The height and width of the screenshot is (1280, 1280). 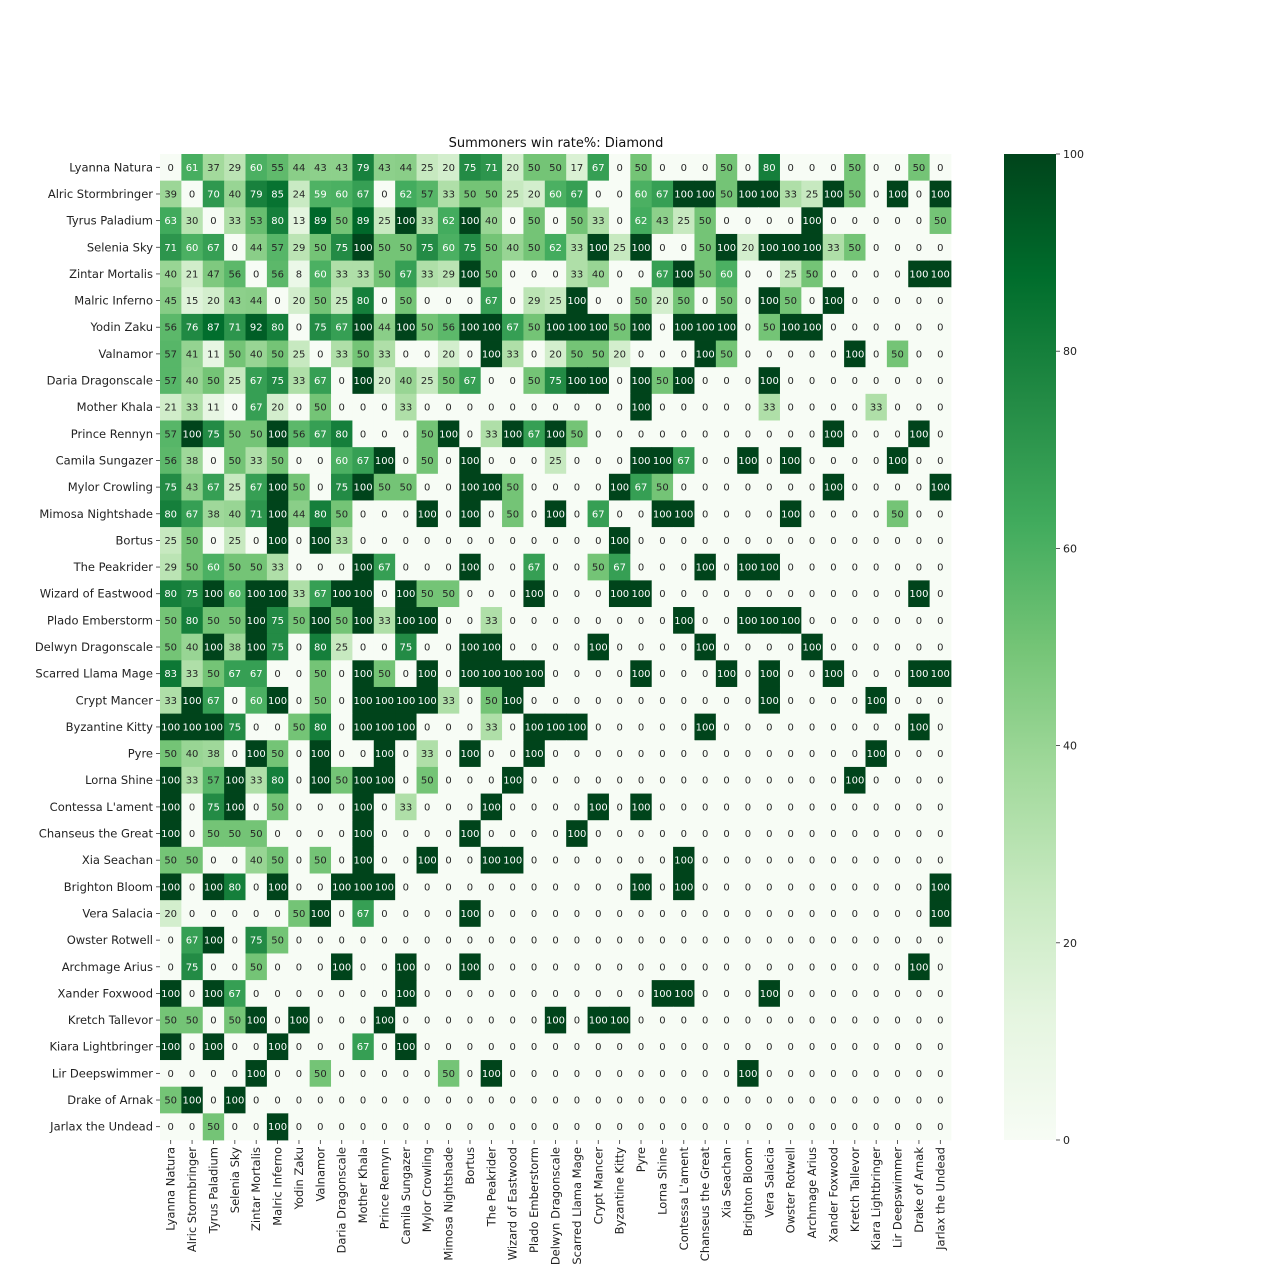 I want to click on cell-value-label: 33, so click(x=491, y=727).